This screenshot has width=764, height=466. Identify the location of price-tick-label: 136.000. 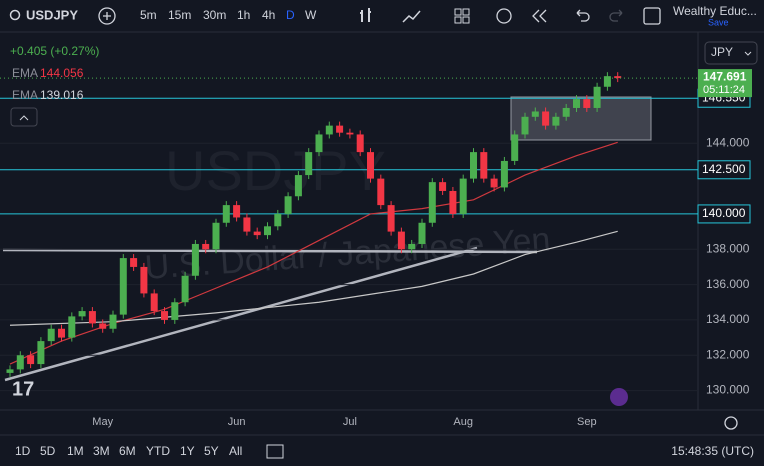
(728, 284).